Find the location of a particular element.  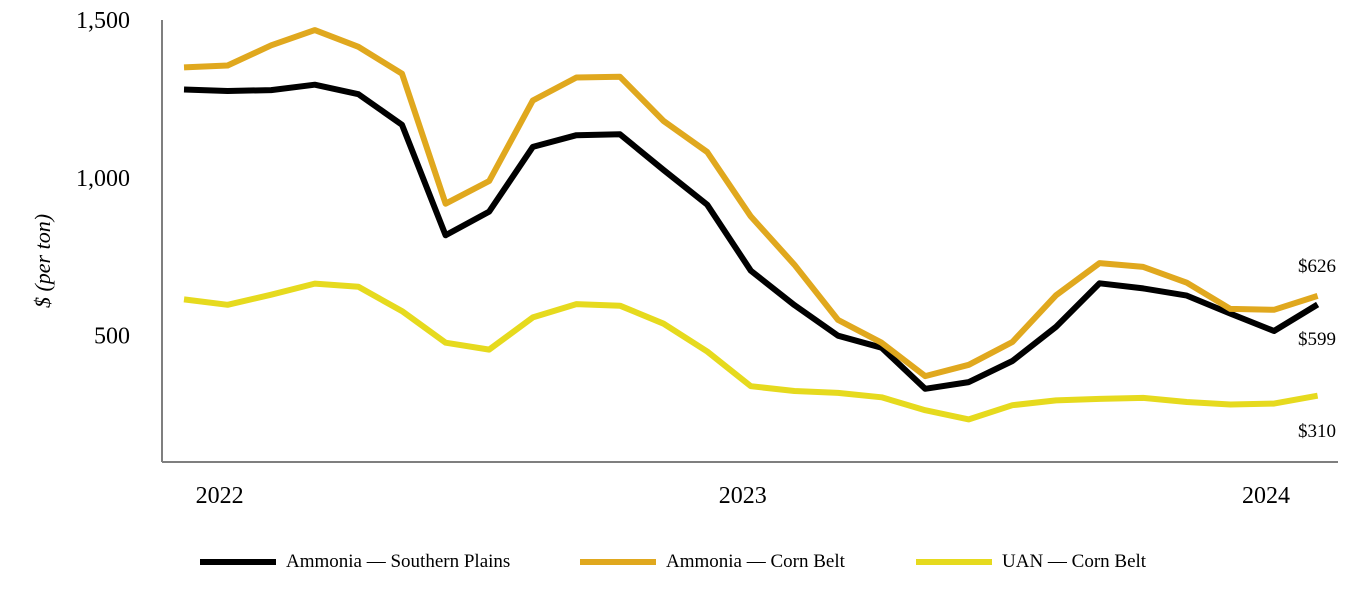

y-tick-label: 1,500 is located at coordinates (103, 21).